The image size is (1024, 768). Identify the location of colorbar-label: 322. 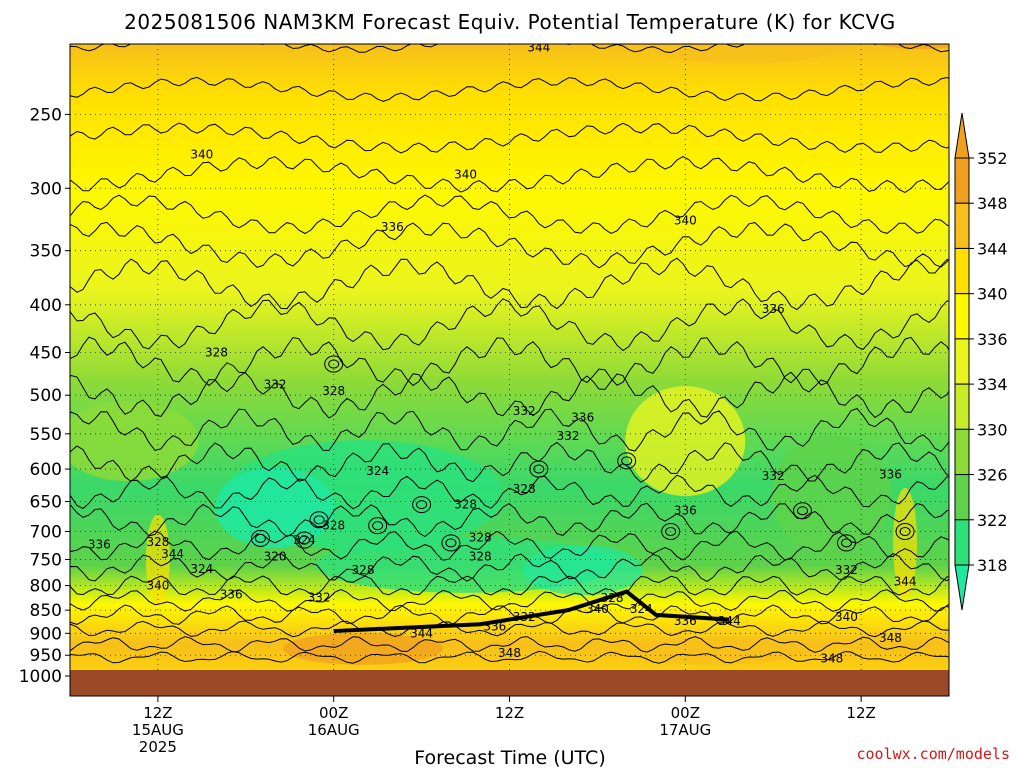
(992, 520).